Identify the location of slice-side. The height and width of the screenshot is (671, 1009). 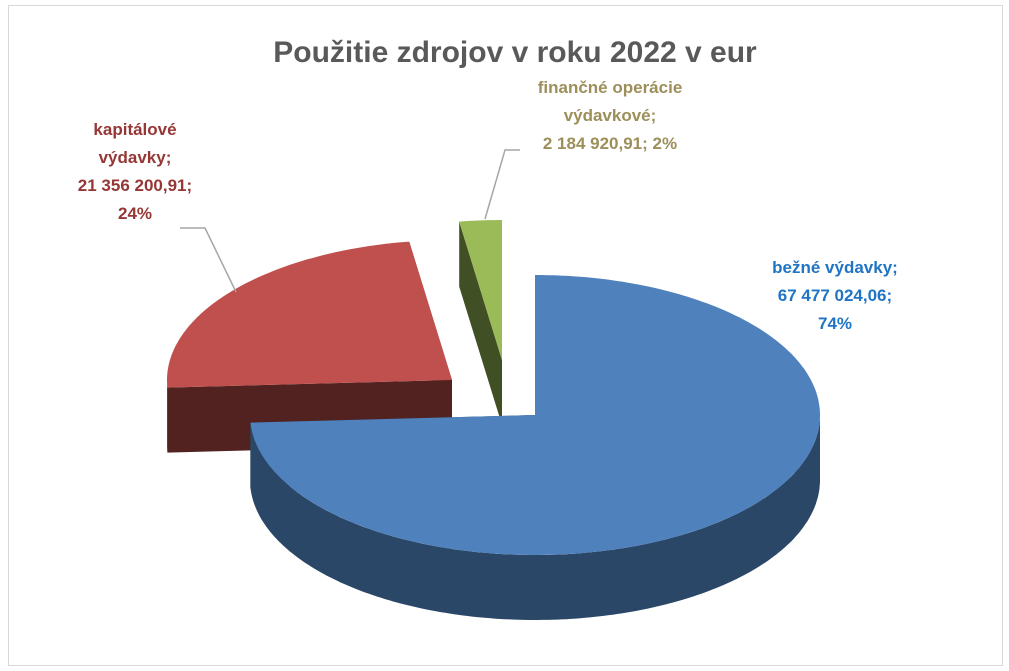
(480, 323).